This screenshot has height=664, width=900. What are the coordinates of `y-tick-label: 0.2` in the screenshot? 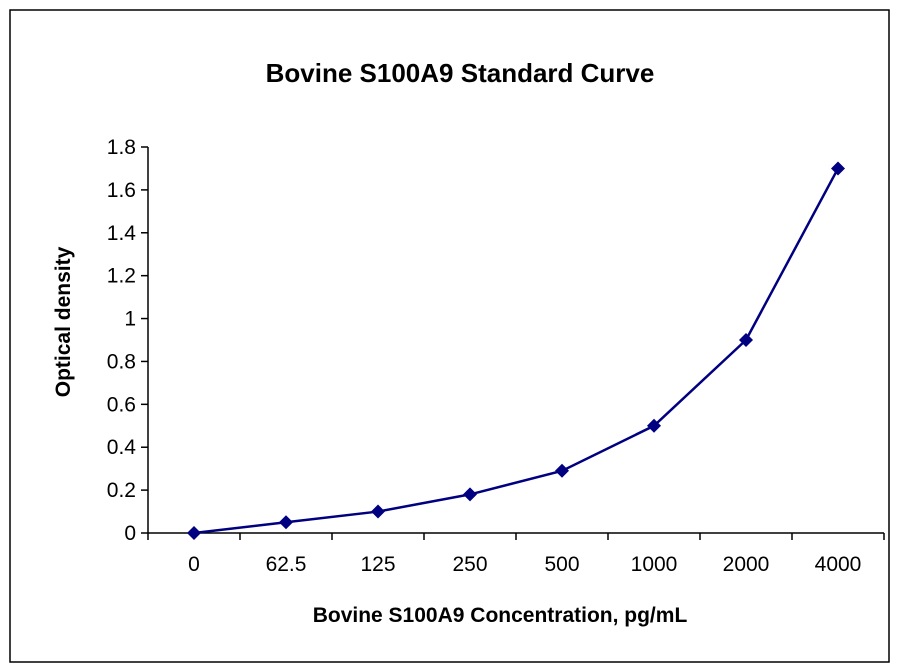 It's located at (121, 490).